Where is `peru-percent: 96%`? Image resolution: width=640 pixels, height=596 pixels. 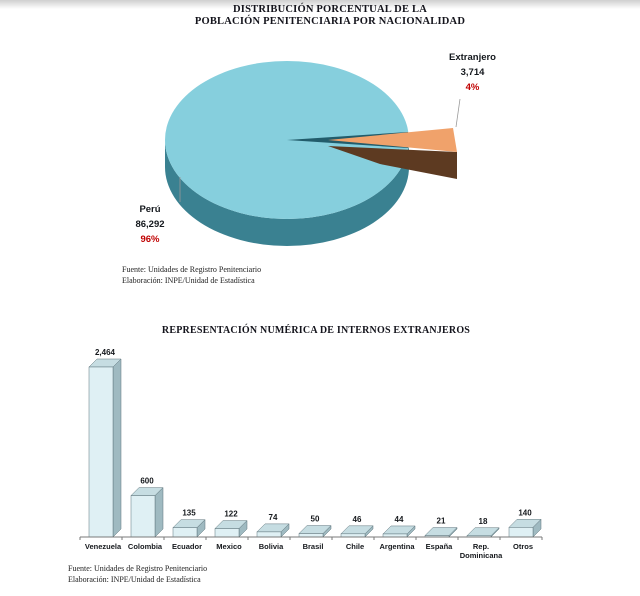
peru-percent: 96% is located at coordinates (150, 239).